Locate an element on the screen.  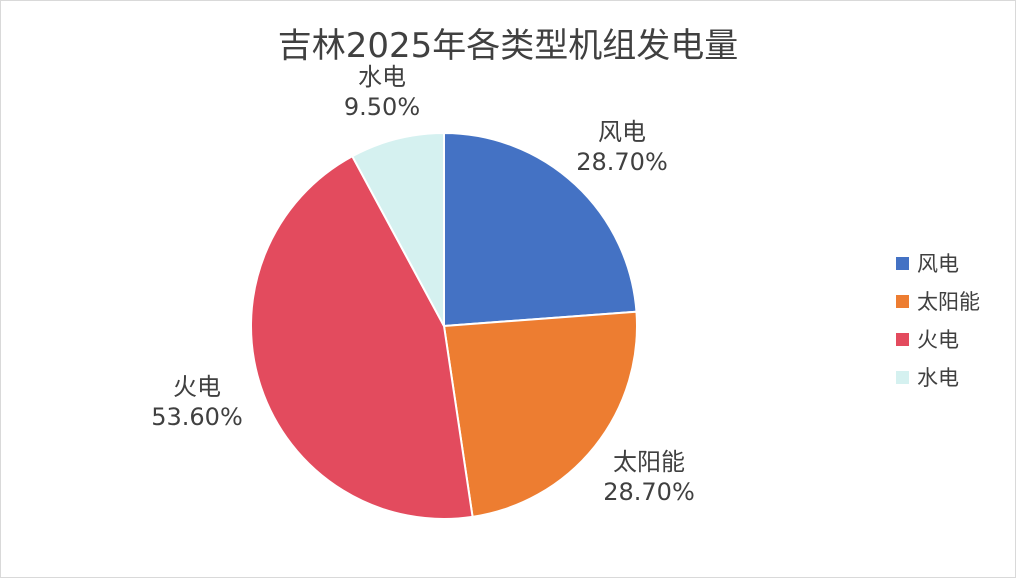
data-label-thermal: 火电 53.60% is located at coordinates (197, 402).